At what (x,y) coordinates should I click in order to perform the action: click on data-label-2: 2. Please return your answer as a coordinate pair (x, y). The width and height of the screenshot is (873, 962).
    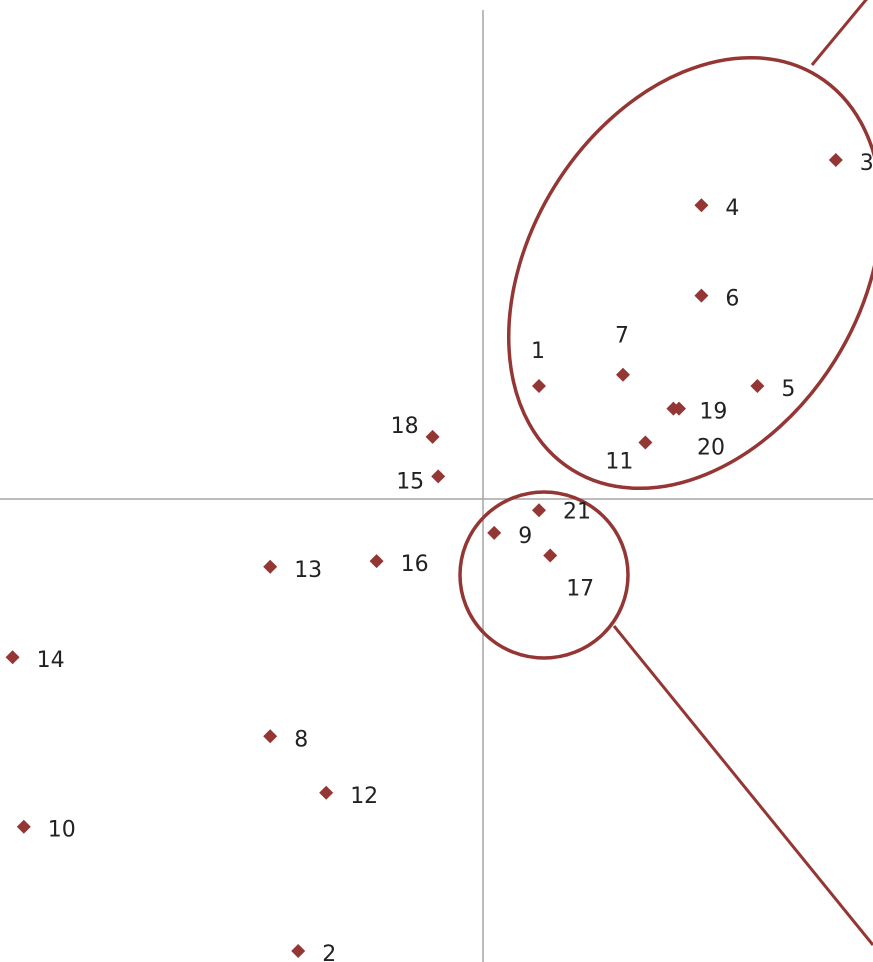
    Looking at the image, I should click on (329, 952).